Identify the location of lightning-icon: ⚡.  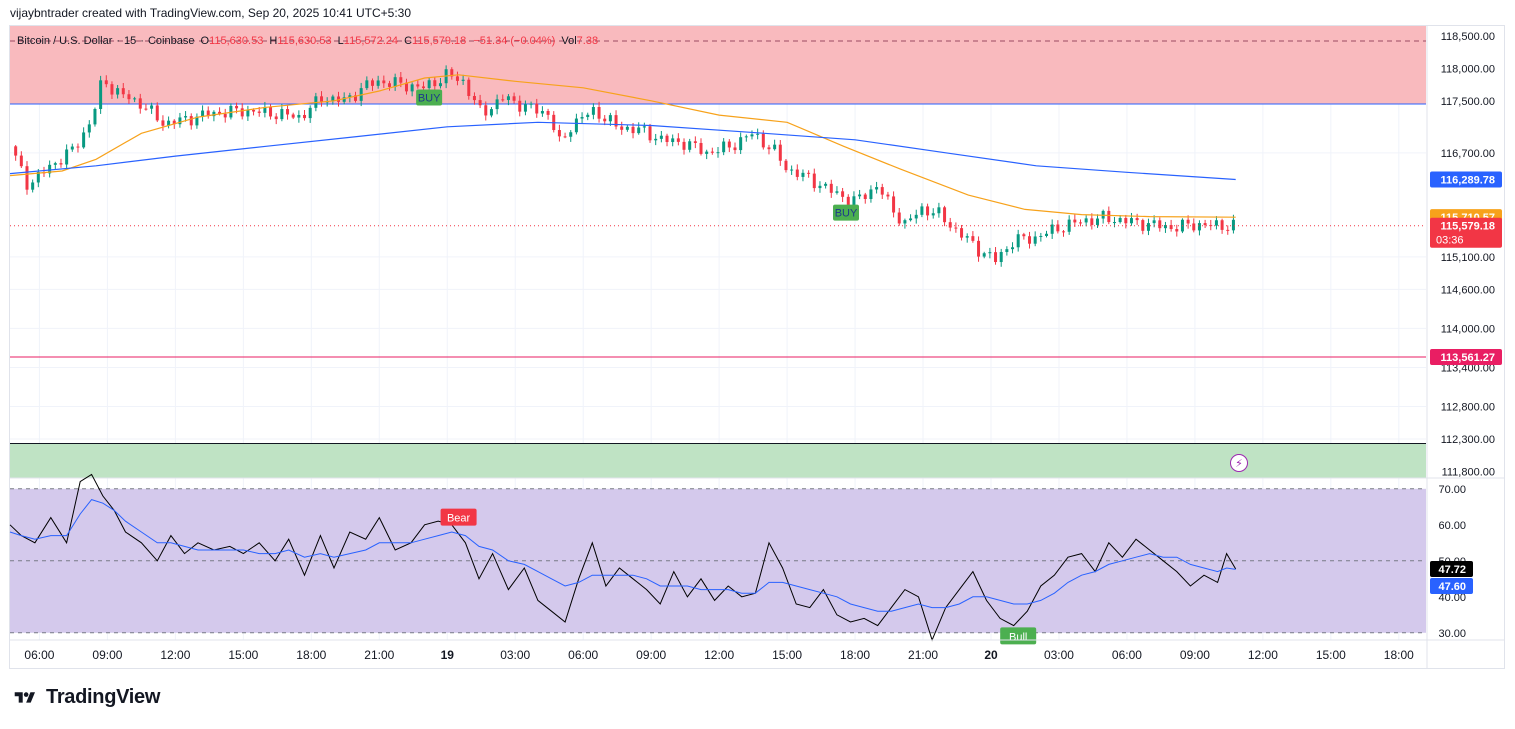
(1239, 463).